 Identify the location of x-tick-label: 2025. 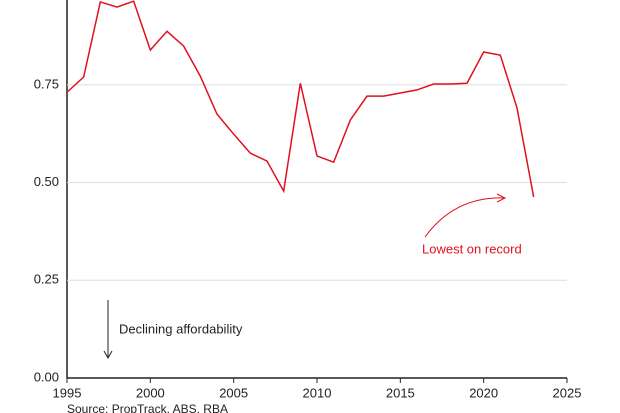
(567, 392).